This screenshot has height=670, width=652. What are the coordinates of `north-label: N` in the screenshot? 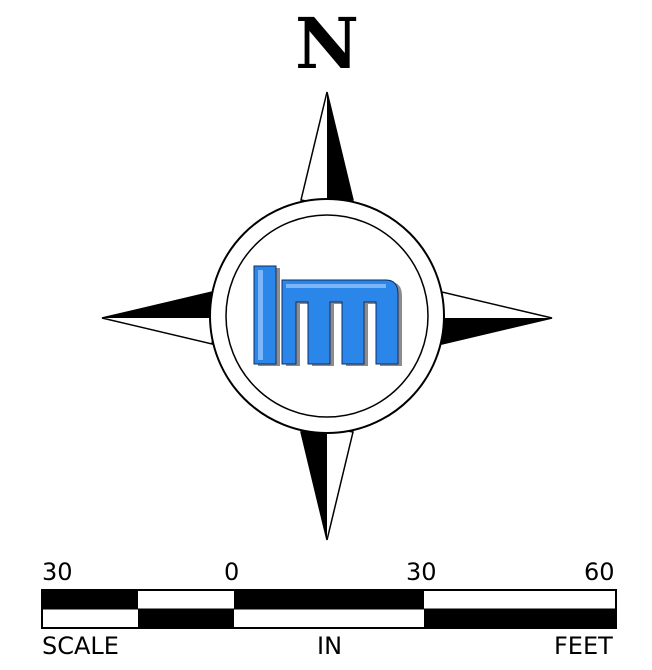 It's located at (327, 43).